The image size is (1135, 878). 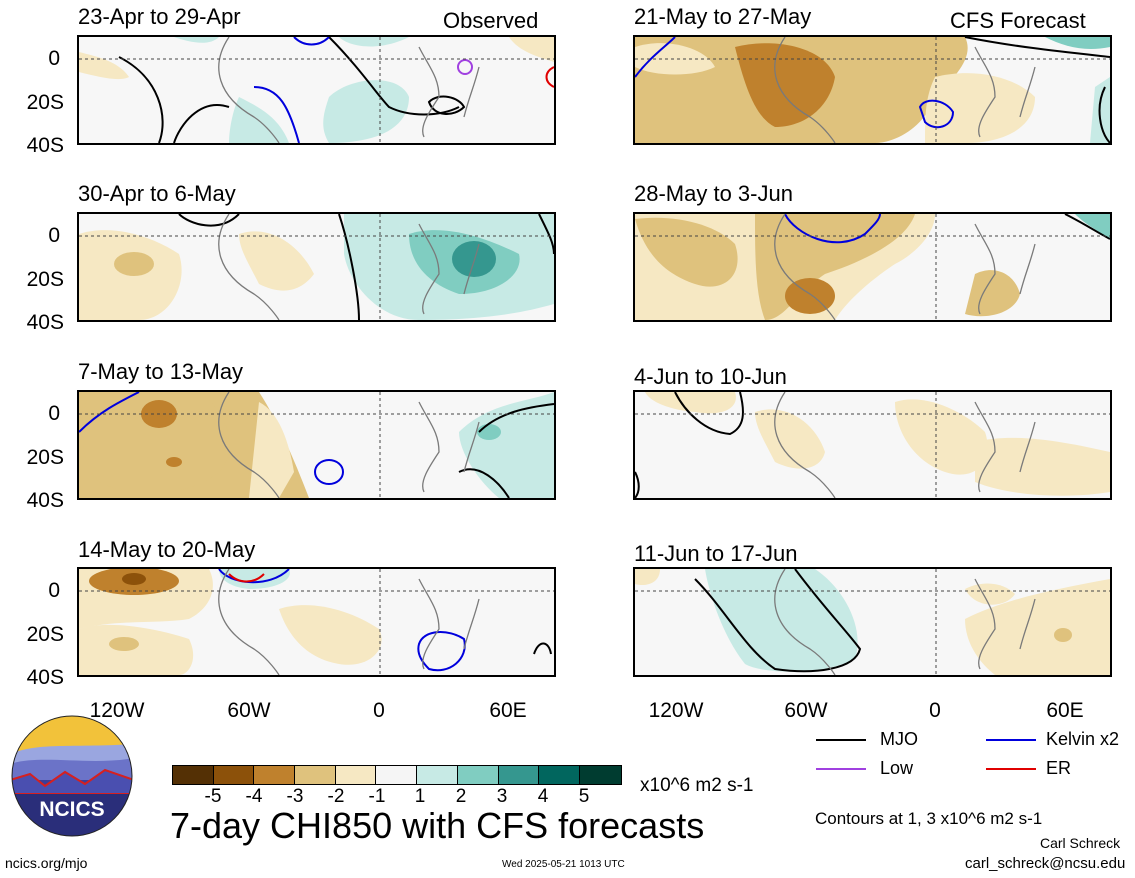 What do you see at coordinates (1011, 769) in the screenshot?
I see `legend-line-er` at bounding box center [1011, 769].